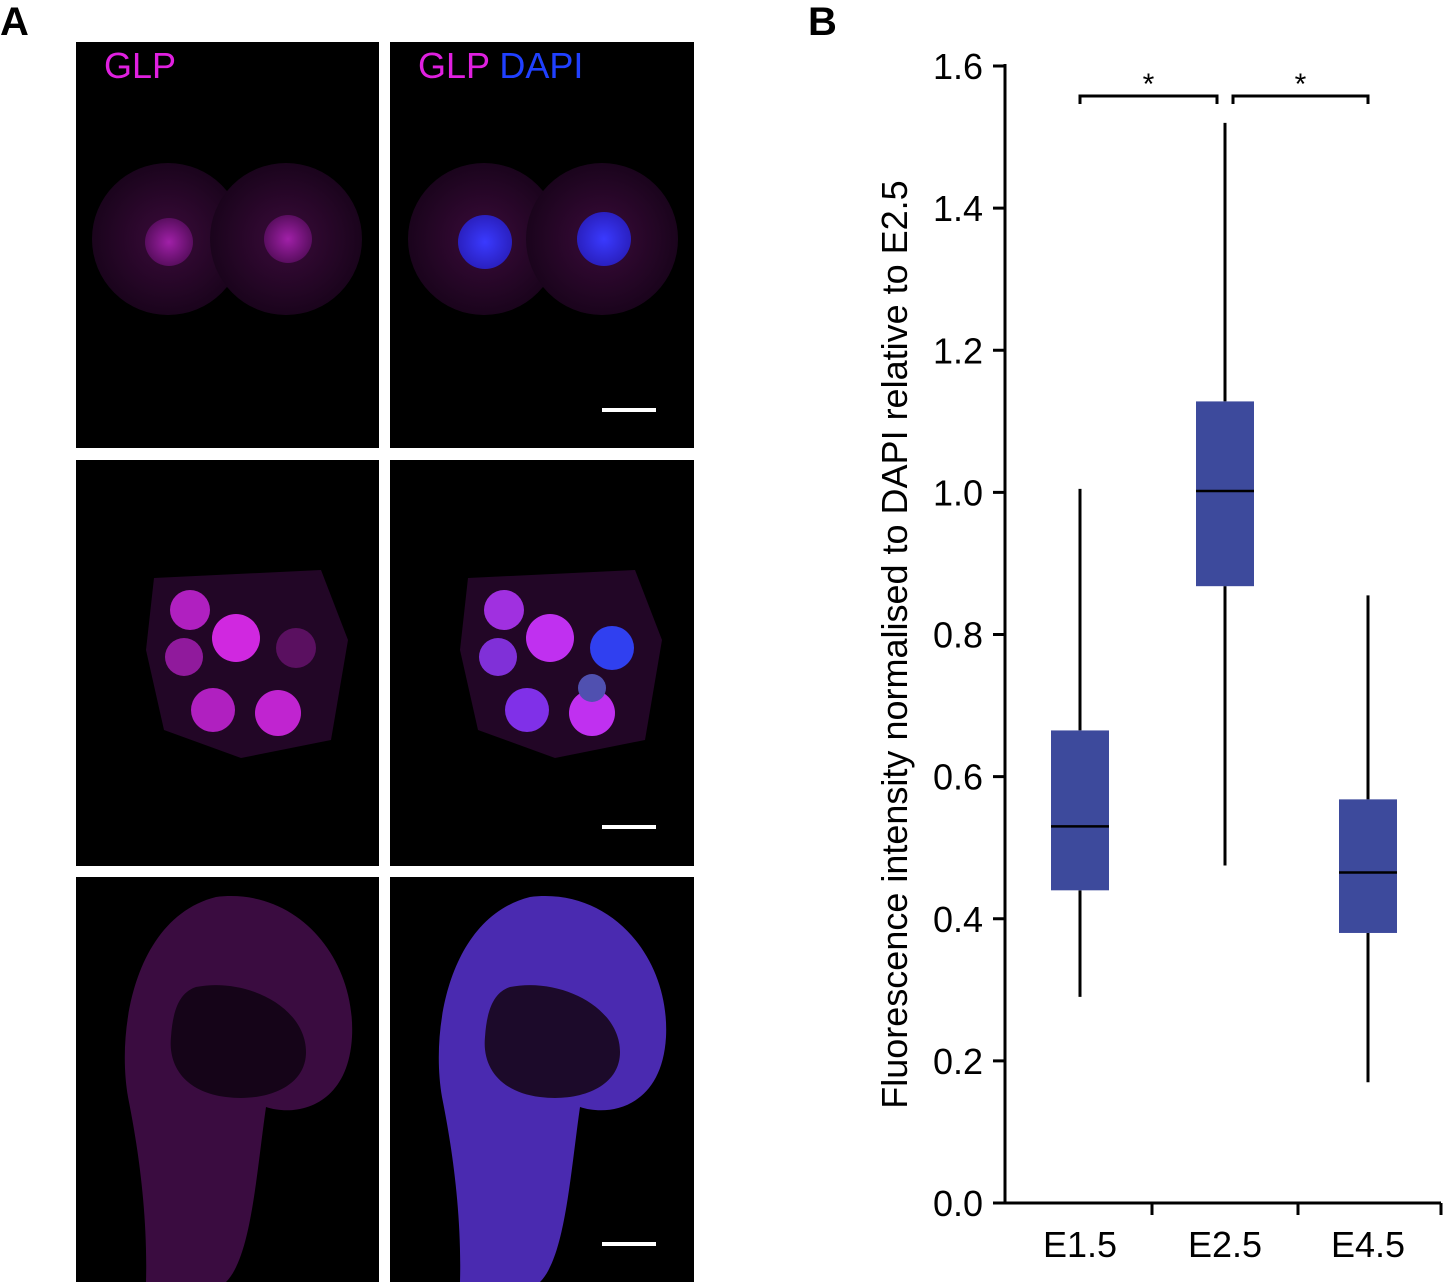 Image resolution: width=1445 pixels, height=1284 pixels. I want to click on micrograph-2cell-glp: GLP, so click(227, 245).